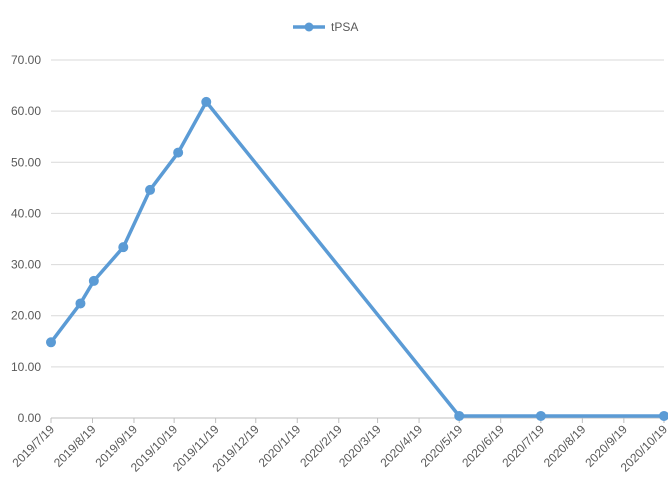  Describe the element at coordinates (325, 27) in the screenshot. I see `legend: tPSA` at that location.